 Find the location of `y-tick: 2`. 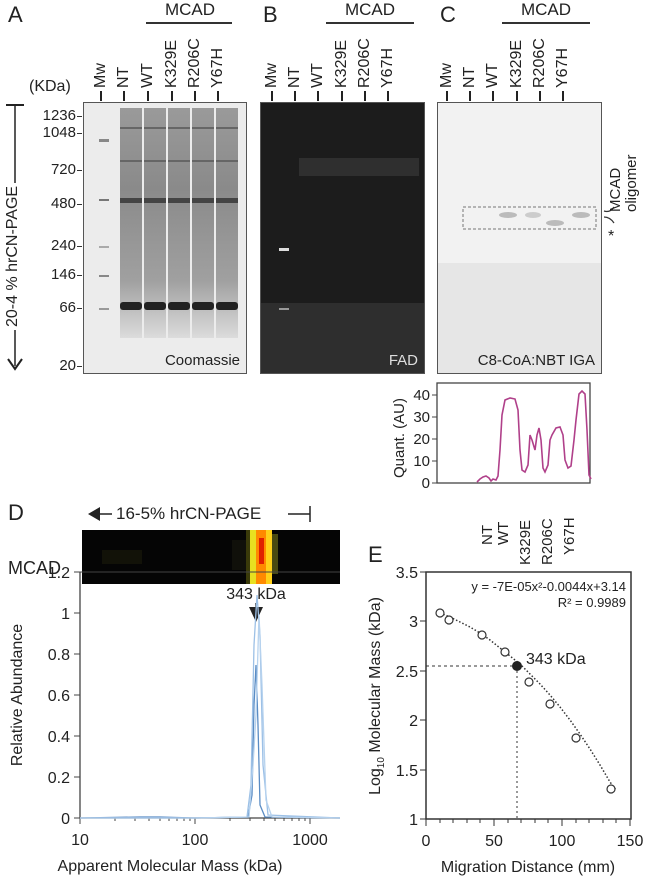

y-tick: 2 is located at coordinates (413, 721).